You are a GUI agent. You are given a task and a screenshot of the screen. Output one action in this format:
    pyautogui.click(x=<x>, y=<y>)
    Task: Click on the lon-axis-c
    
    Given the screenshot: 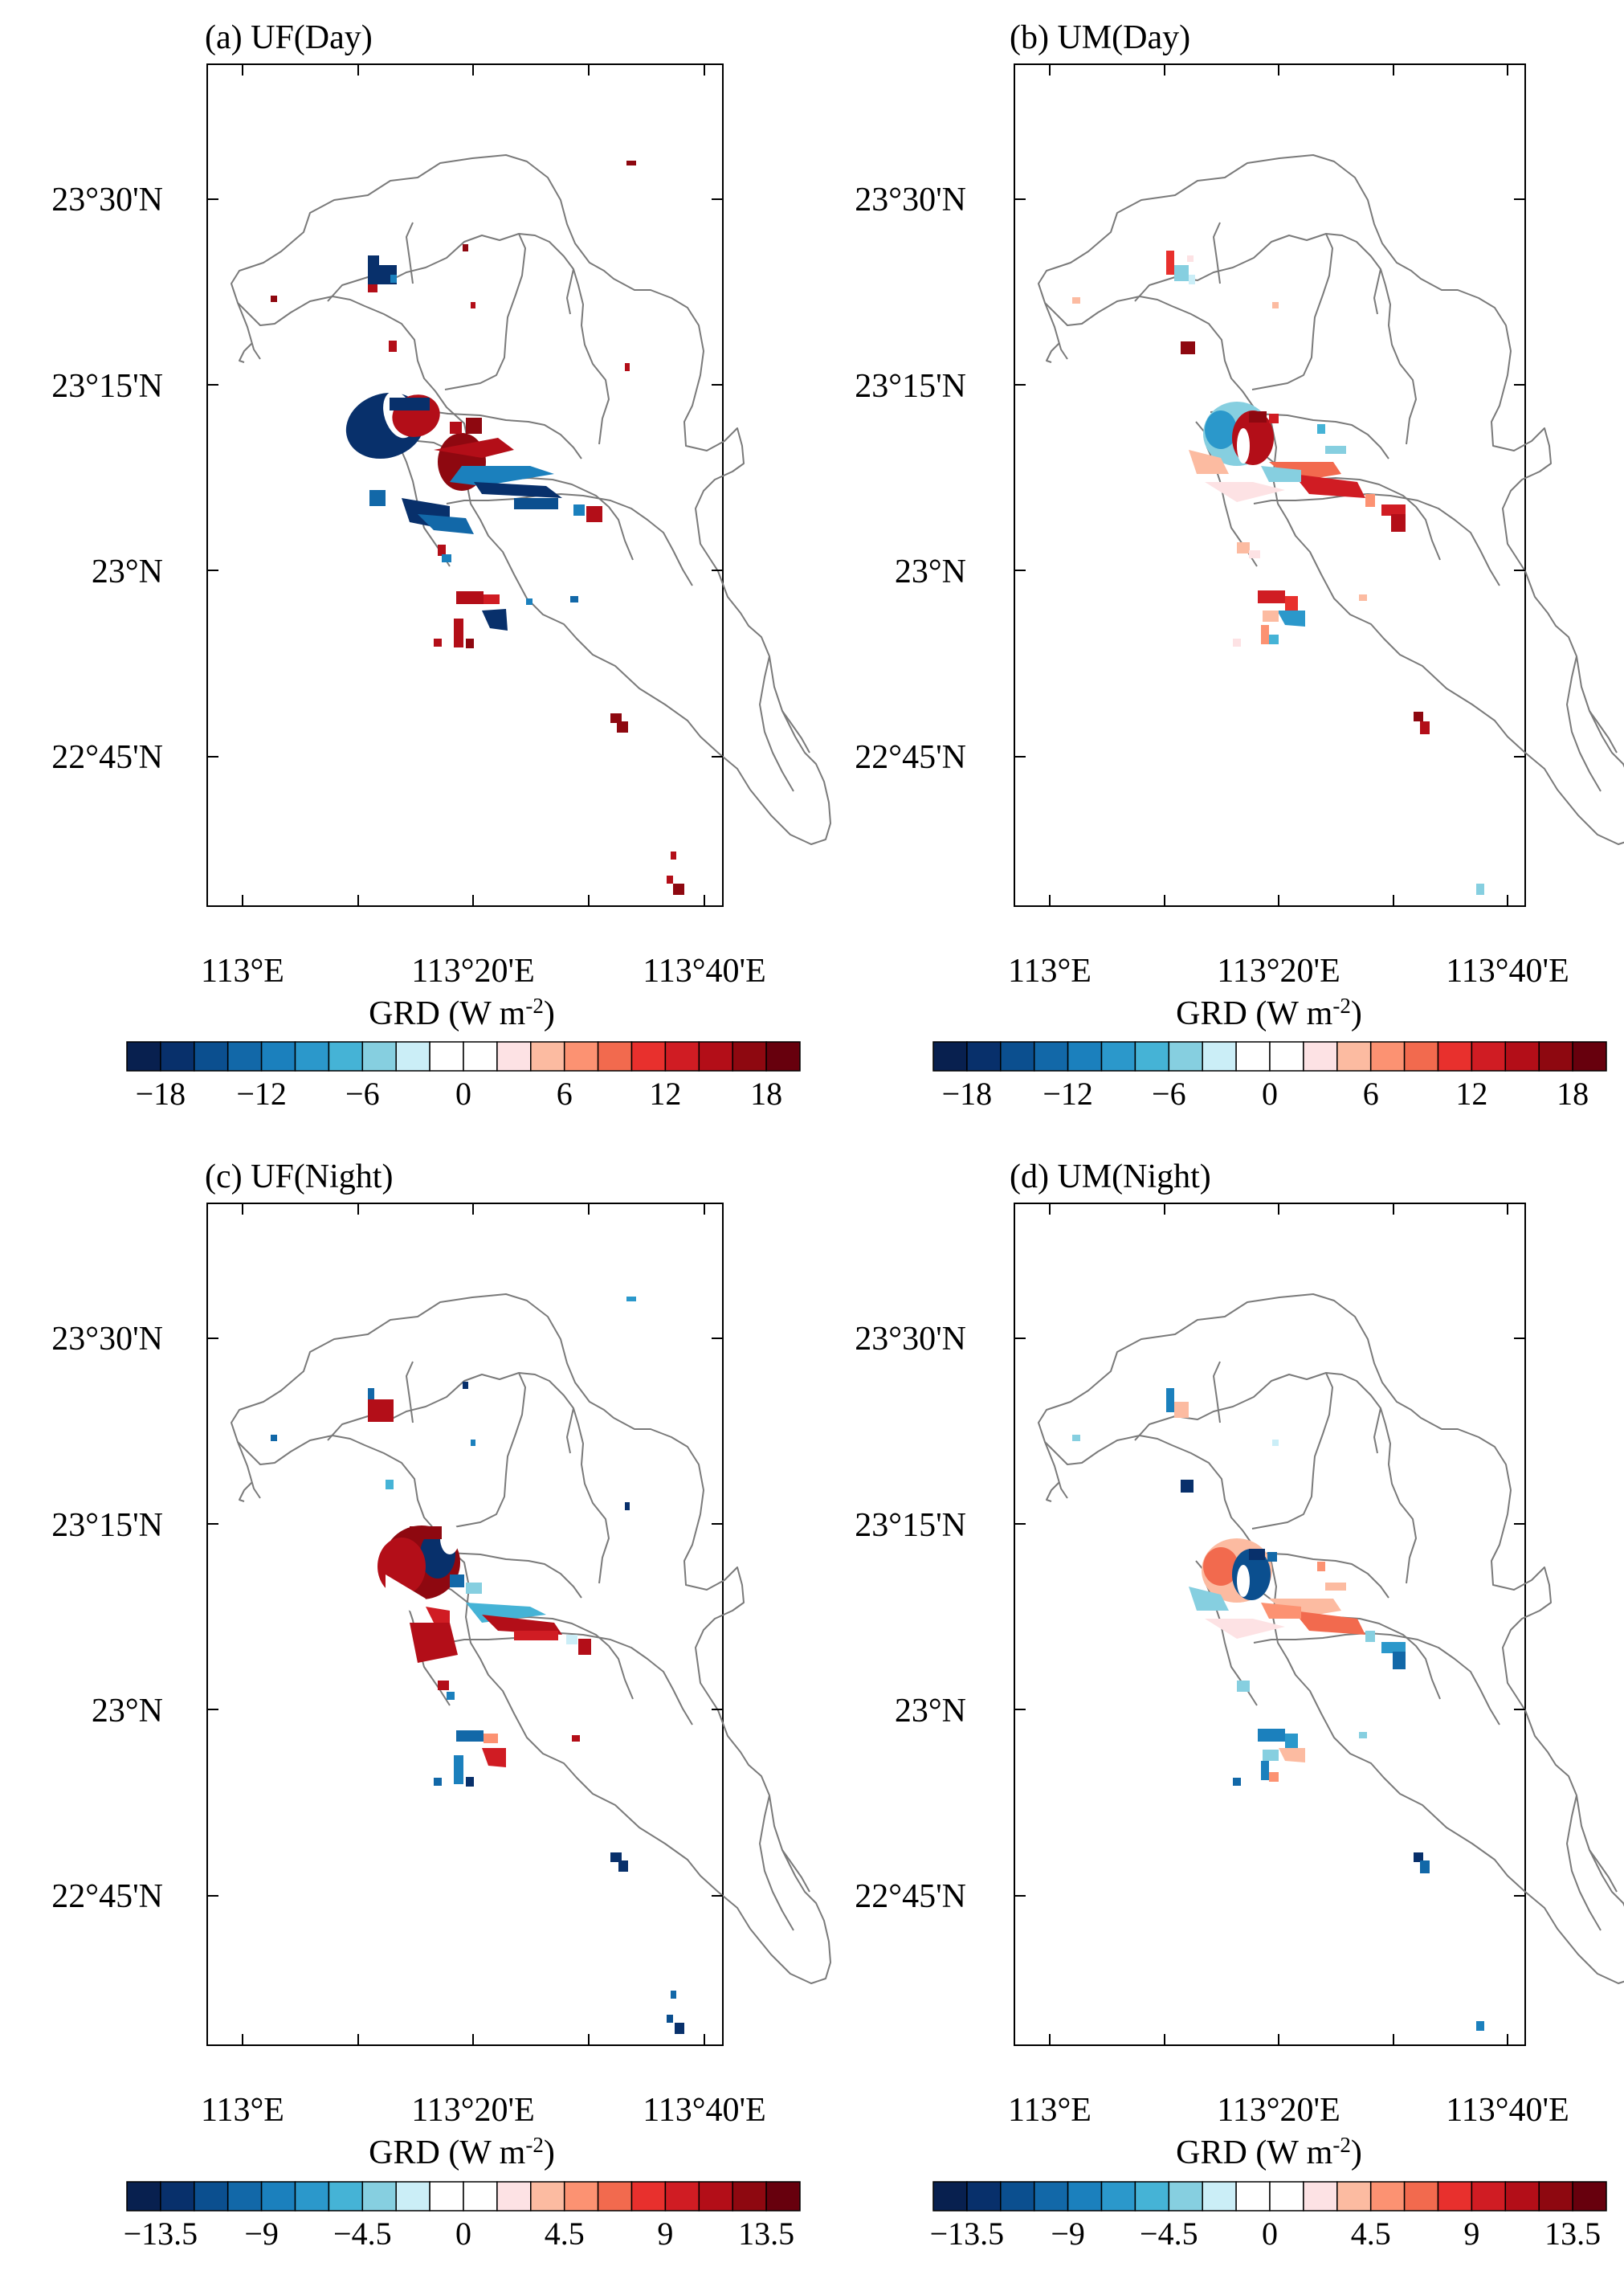 What is the action you would take?
    pyautogui.click(x=473, y=1624)
    